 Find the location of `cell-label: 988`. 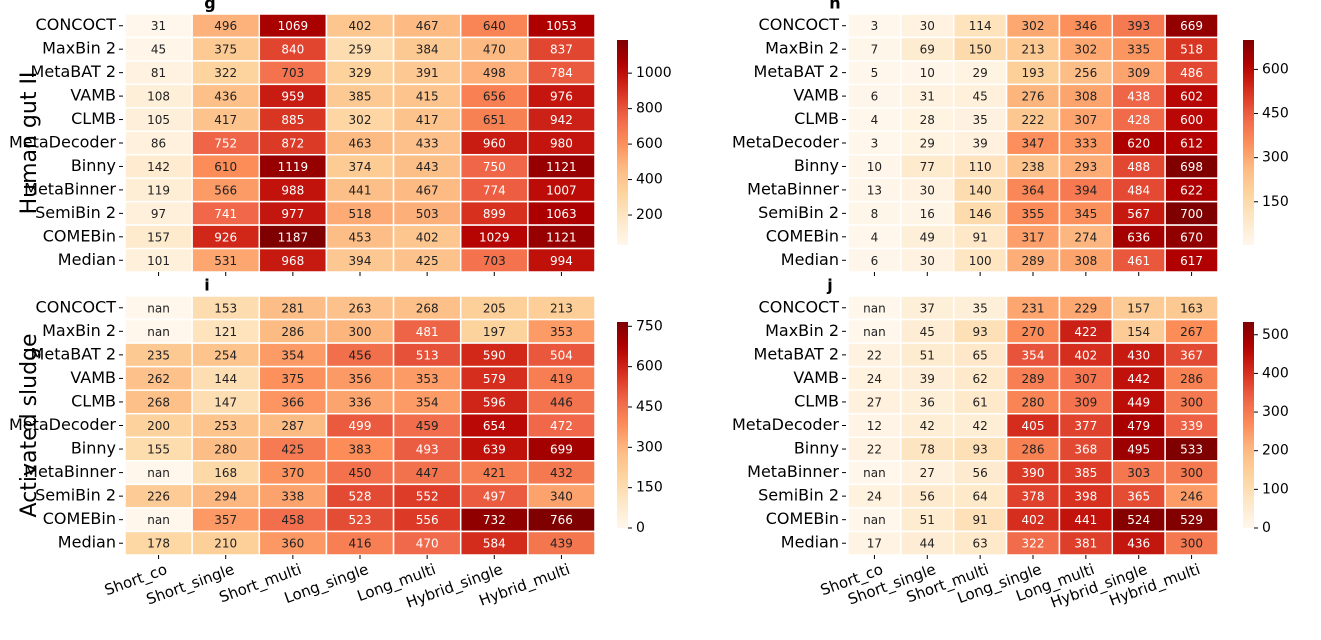

cell-label: 988 is located at coordinates (292, 190).